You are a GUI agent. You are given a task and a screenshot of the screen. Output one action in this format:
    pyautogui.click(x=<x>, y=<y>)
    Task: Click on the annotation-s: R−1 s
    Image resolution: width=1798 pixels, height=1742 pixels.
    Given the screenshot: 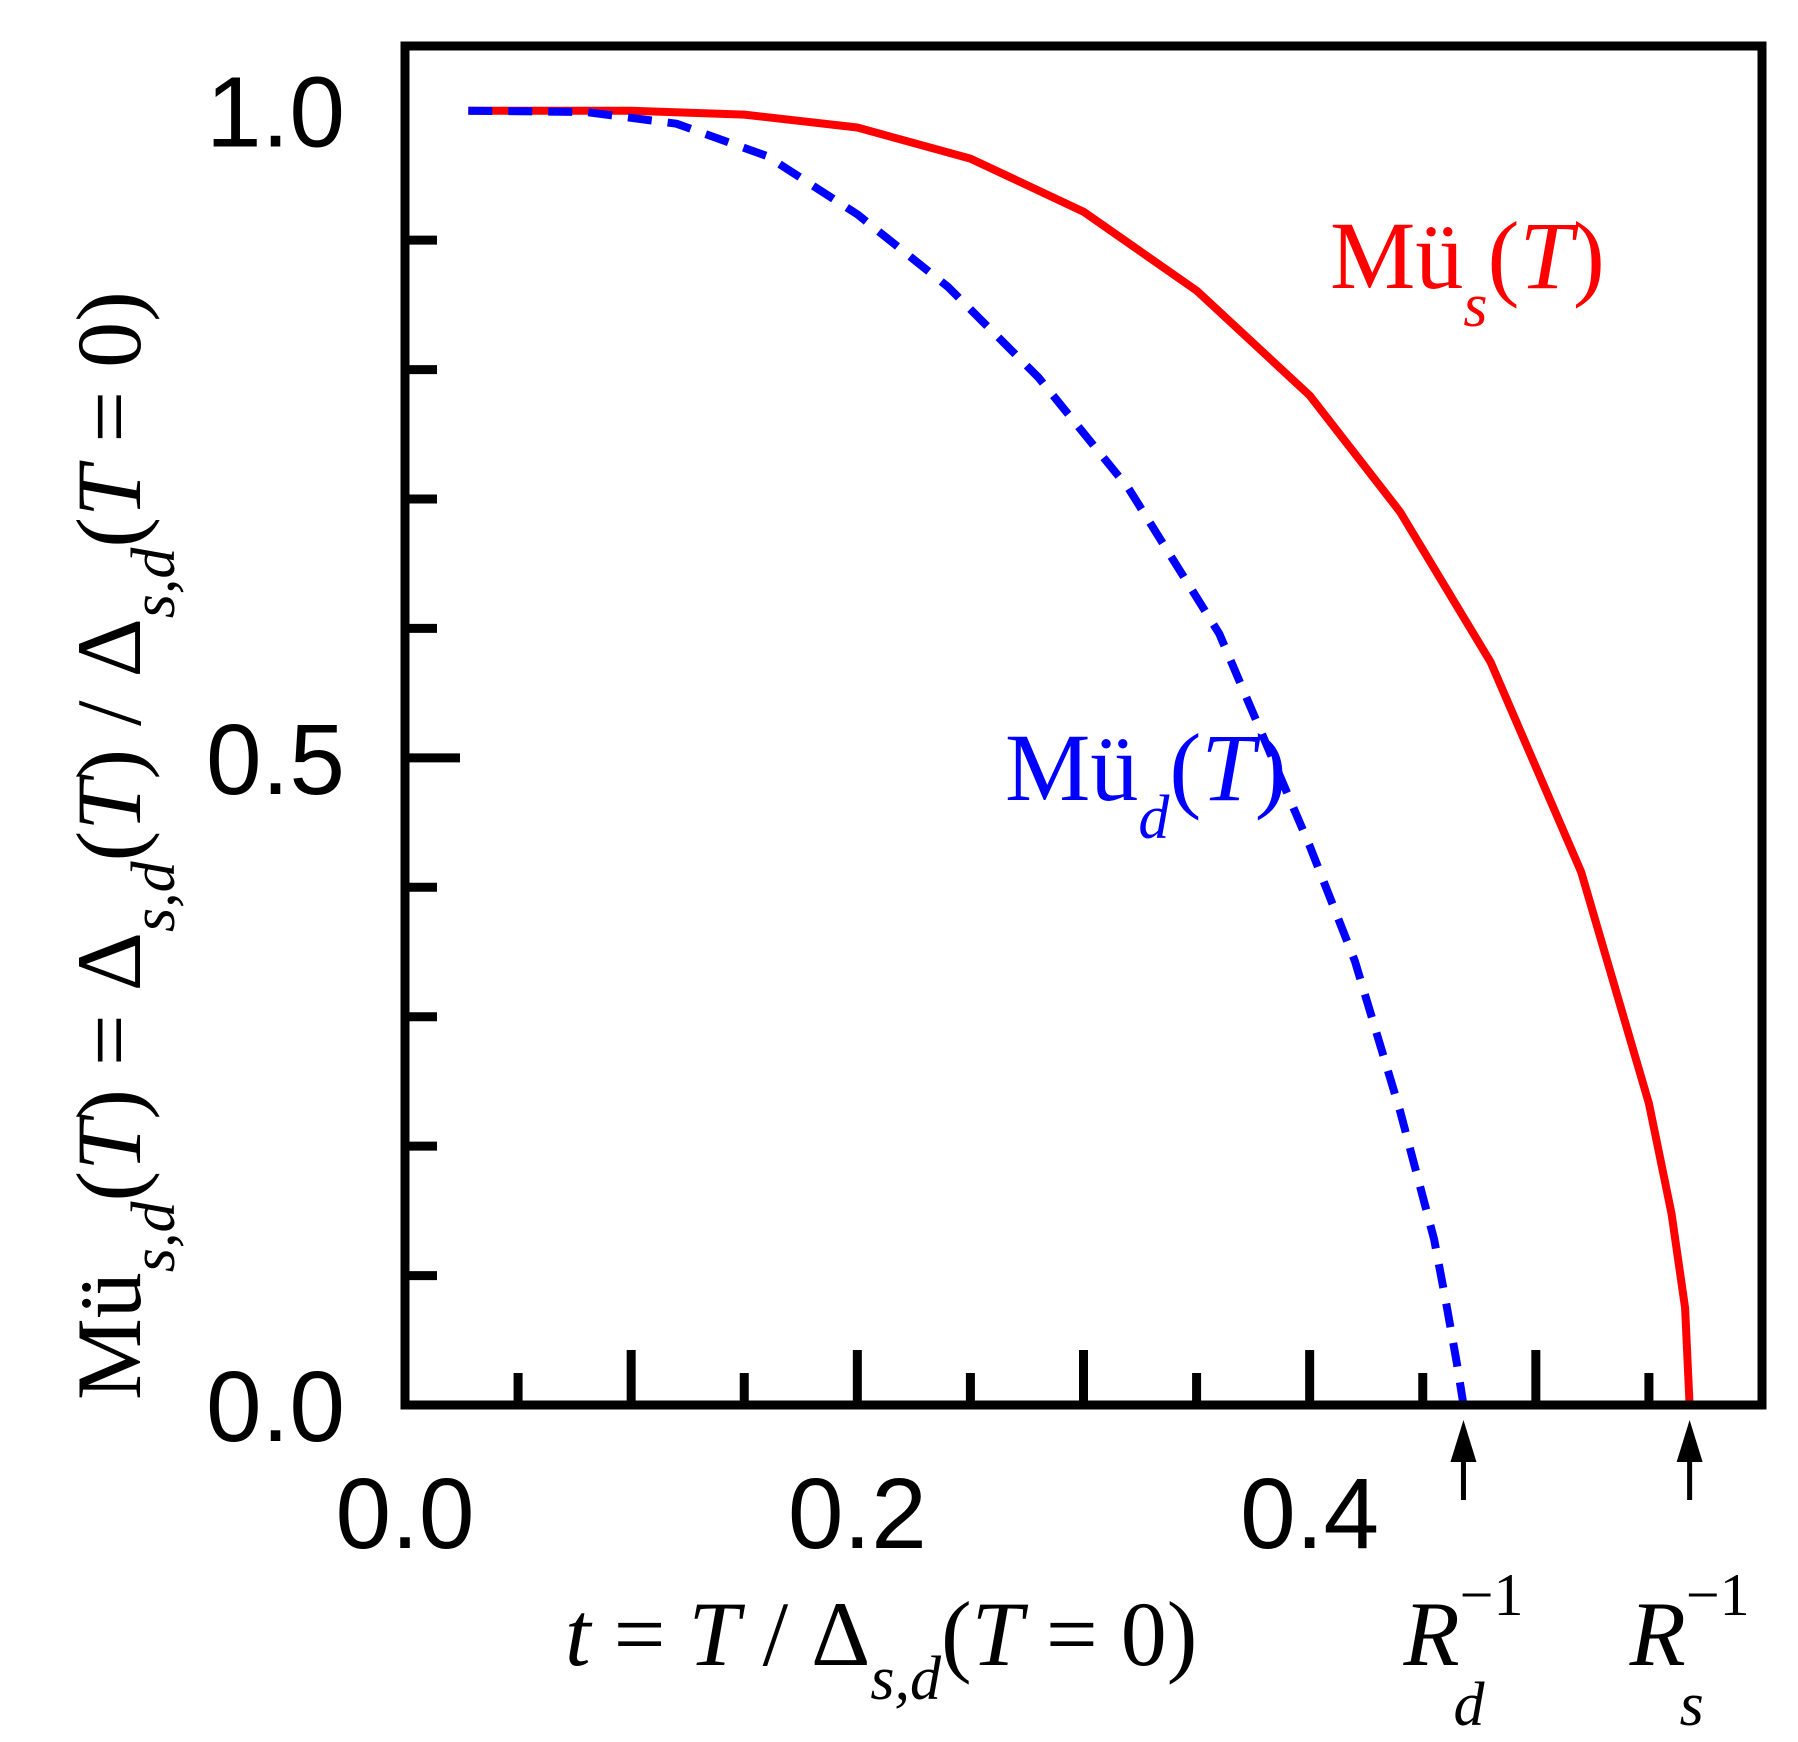 What is the action you would take?
    pyautogui.click(x=1689, y=1579)
    